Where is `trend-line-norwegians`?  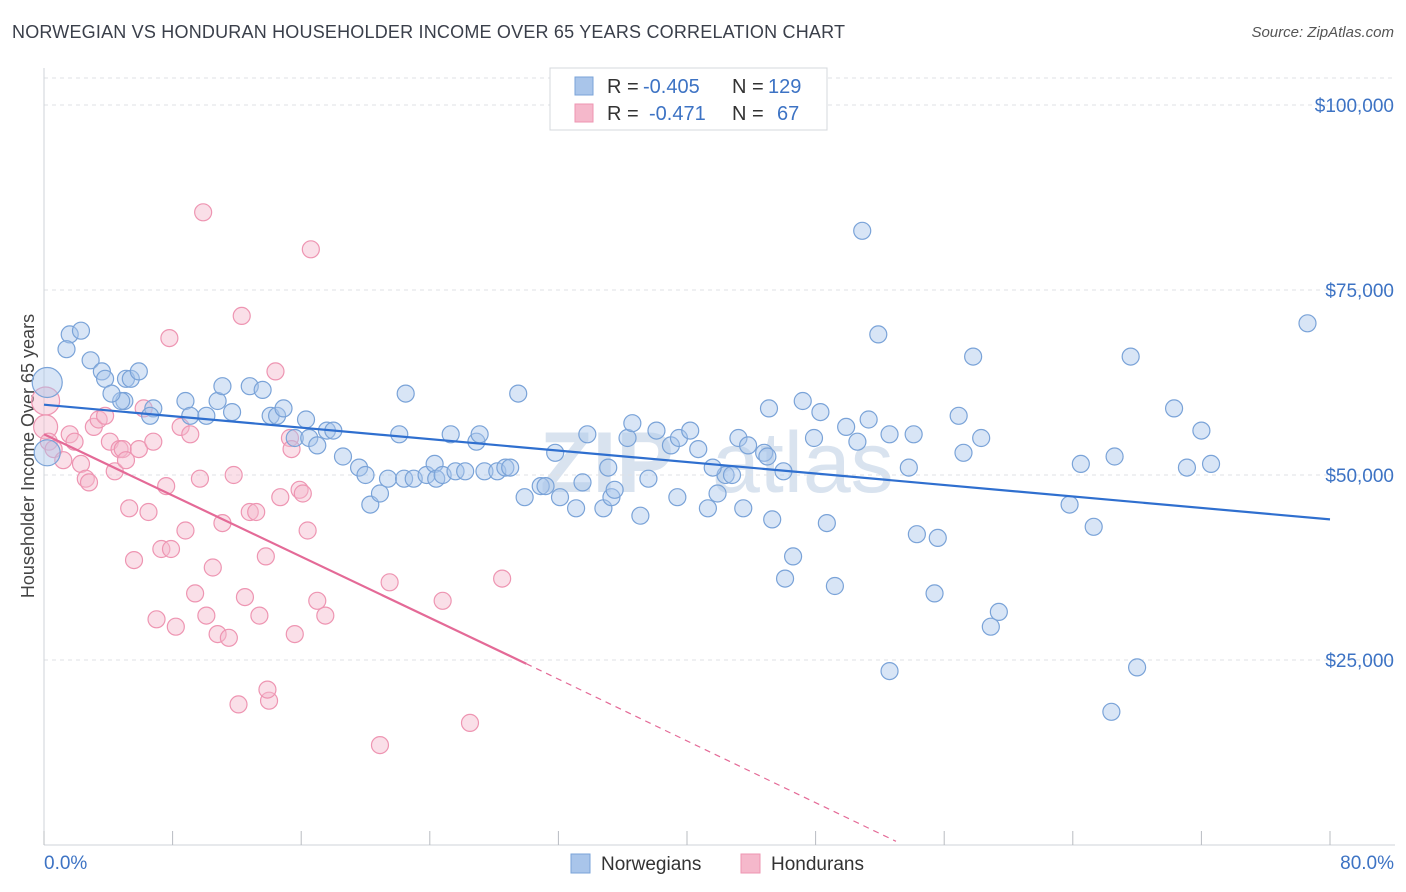
trend-line-norwegians is located at coordinates (687, 462).